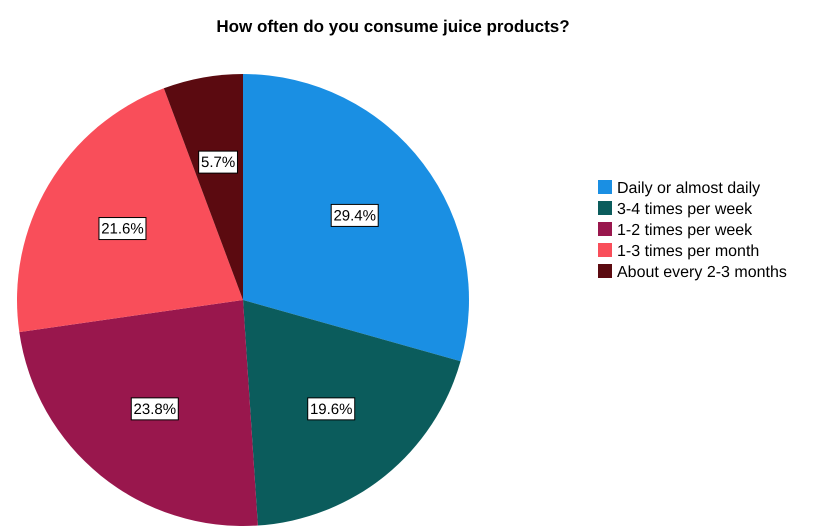  What do you see at coordinates (685, 230) in the screenshot?
I see `legend-label: 1-2 times per week` at bounding box center [685, 230].